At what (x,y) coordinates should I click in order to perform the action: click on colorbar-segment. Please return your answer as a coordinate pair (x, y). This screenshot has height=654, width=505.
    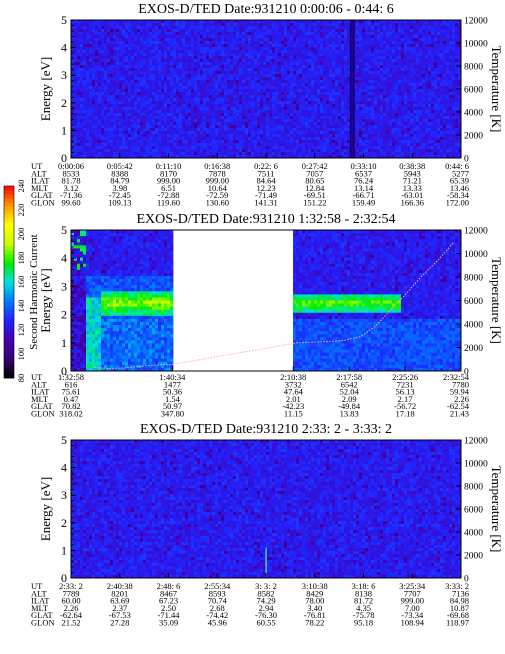
    Looking at the image, I should click on (9, 328).